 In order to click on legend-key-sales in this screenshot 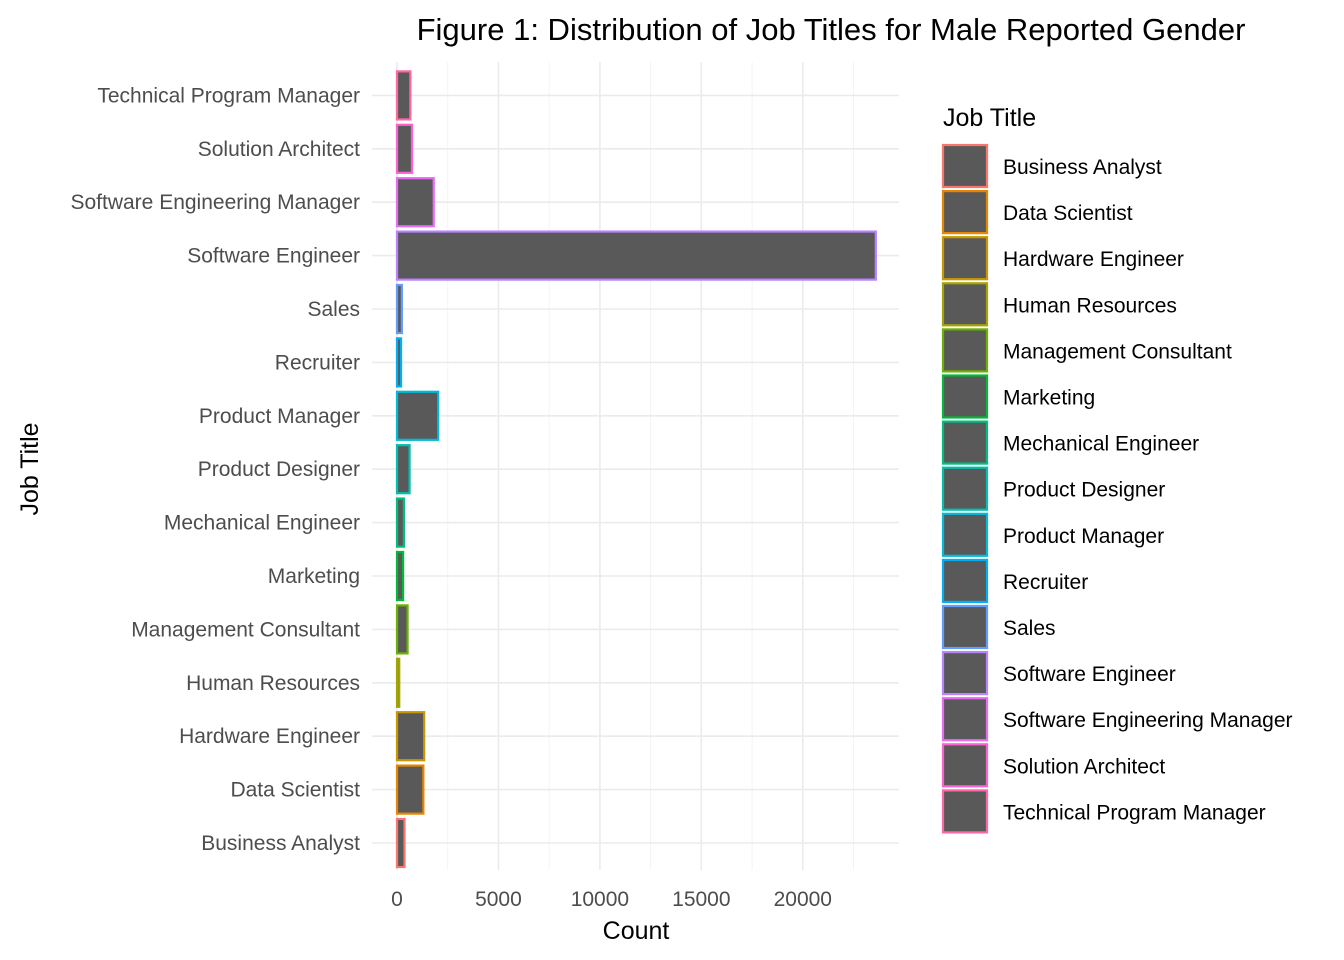, I will do `click(965, 627)`.